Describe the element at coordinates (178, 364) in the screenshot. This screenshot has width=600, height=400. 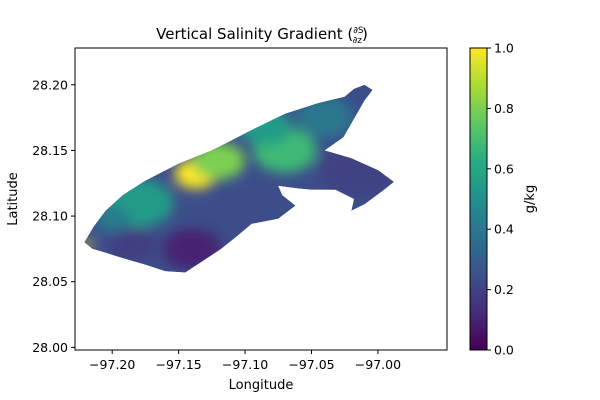
I see `x-tick-label-1: −97.15` at that location.